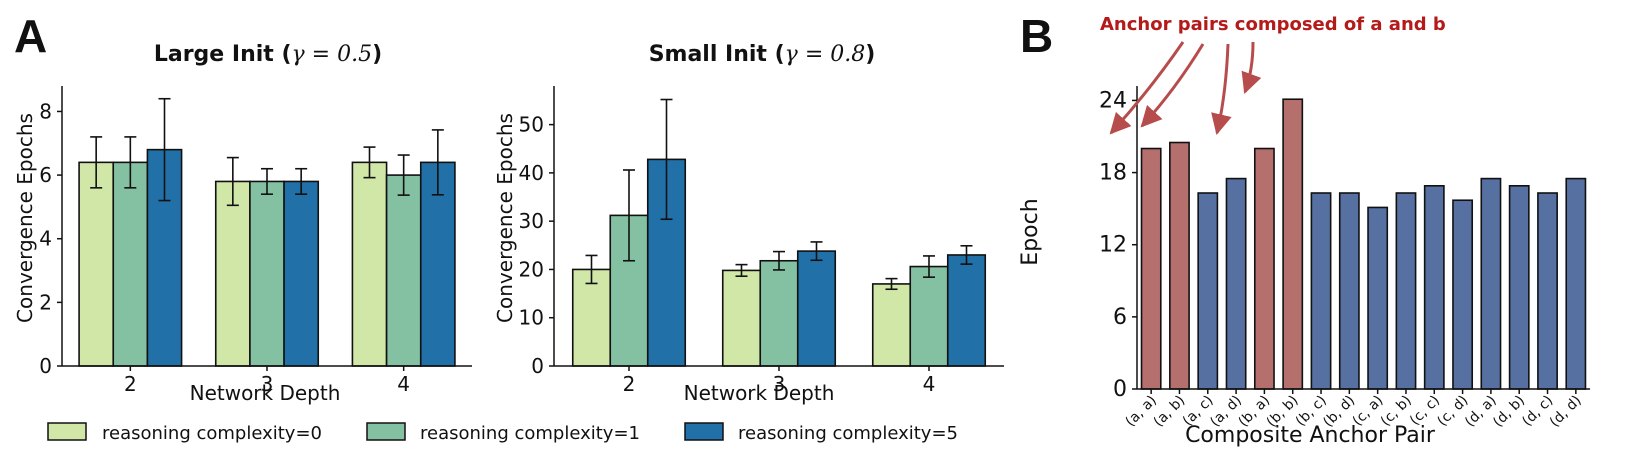 The height and width of the screenshot is (468, 1628). Describe the element at coordinates (1221, 89) in the screenshot. I see `annotation-arrow-ba` at that location.